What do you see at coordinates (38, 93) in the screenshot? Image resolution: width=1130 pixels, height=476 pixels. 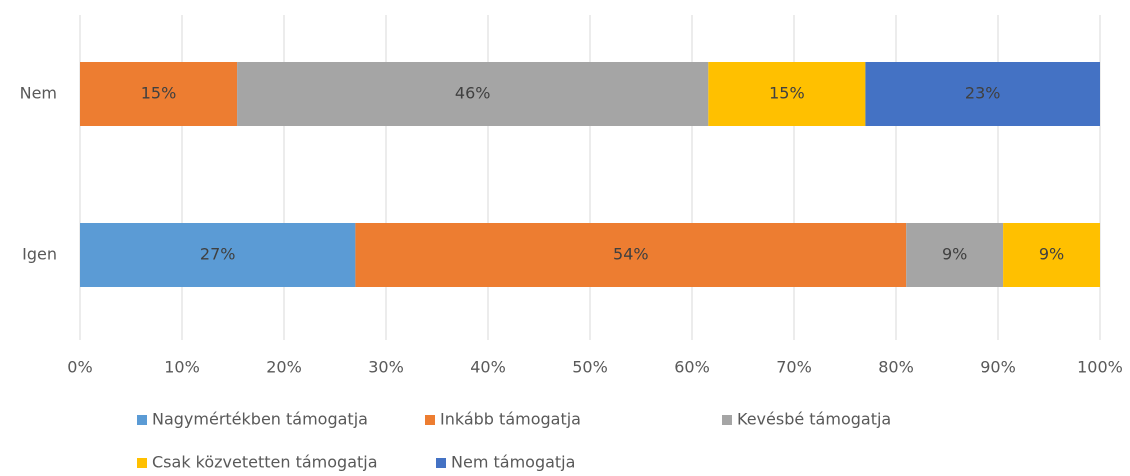 I see `y-tick-label: Nem` at bounding box center [38, 93].